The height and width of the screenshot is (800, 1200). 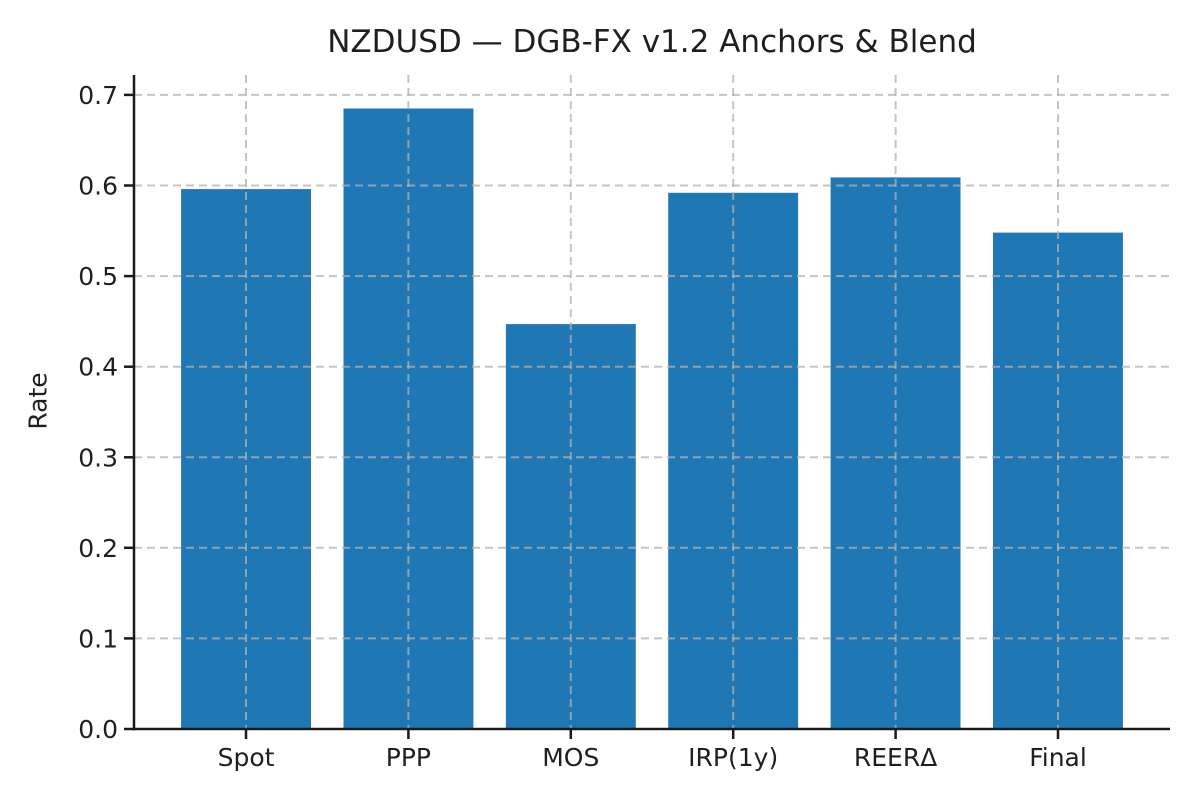 What do you see at coordinates (38, 401) in the screenshot?
I see `y-axis-label: Rate` at bounding box center [38, 401].